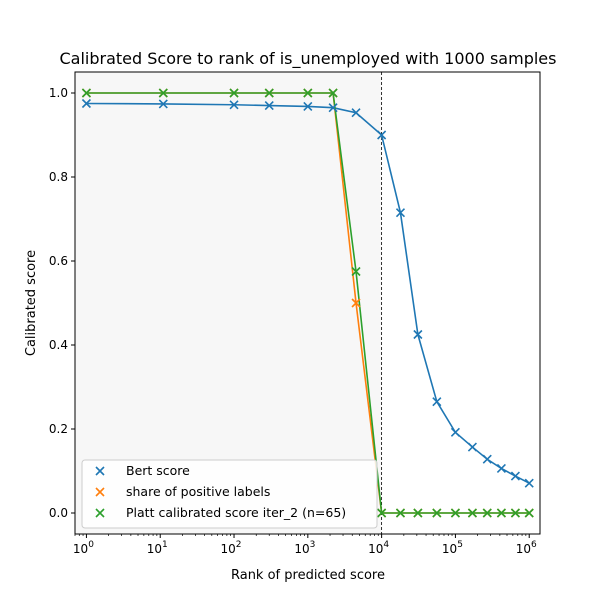 This screenshot has width=600, height=600. Describe the element at coordinates (58, 513) in the screenshot. I see `y-tick-label: 0.0` at that location.